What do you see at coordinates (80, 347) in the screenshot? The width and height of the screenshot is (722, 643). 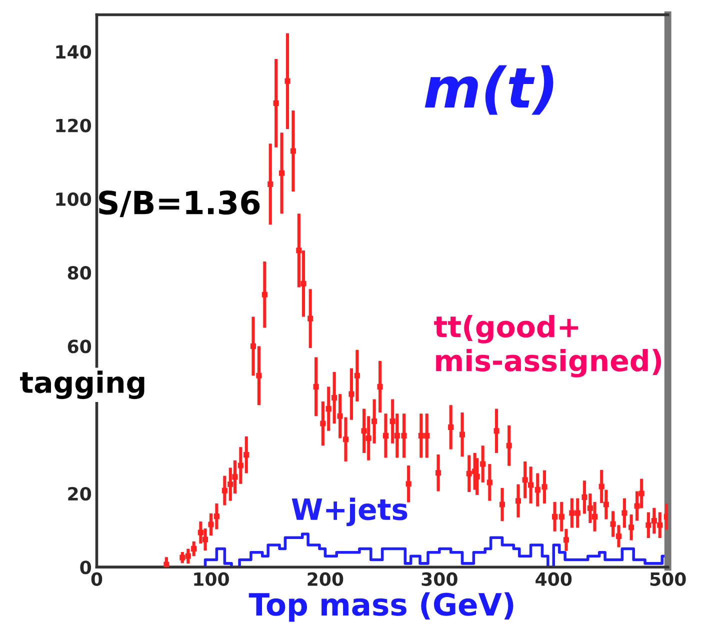 I see `y-tick-label: 60` at bounding box center [80, 347].